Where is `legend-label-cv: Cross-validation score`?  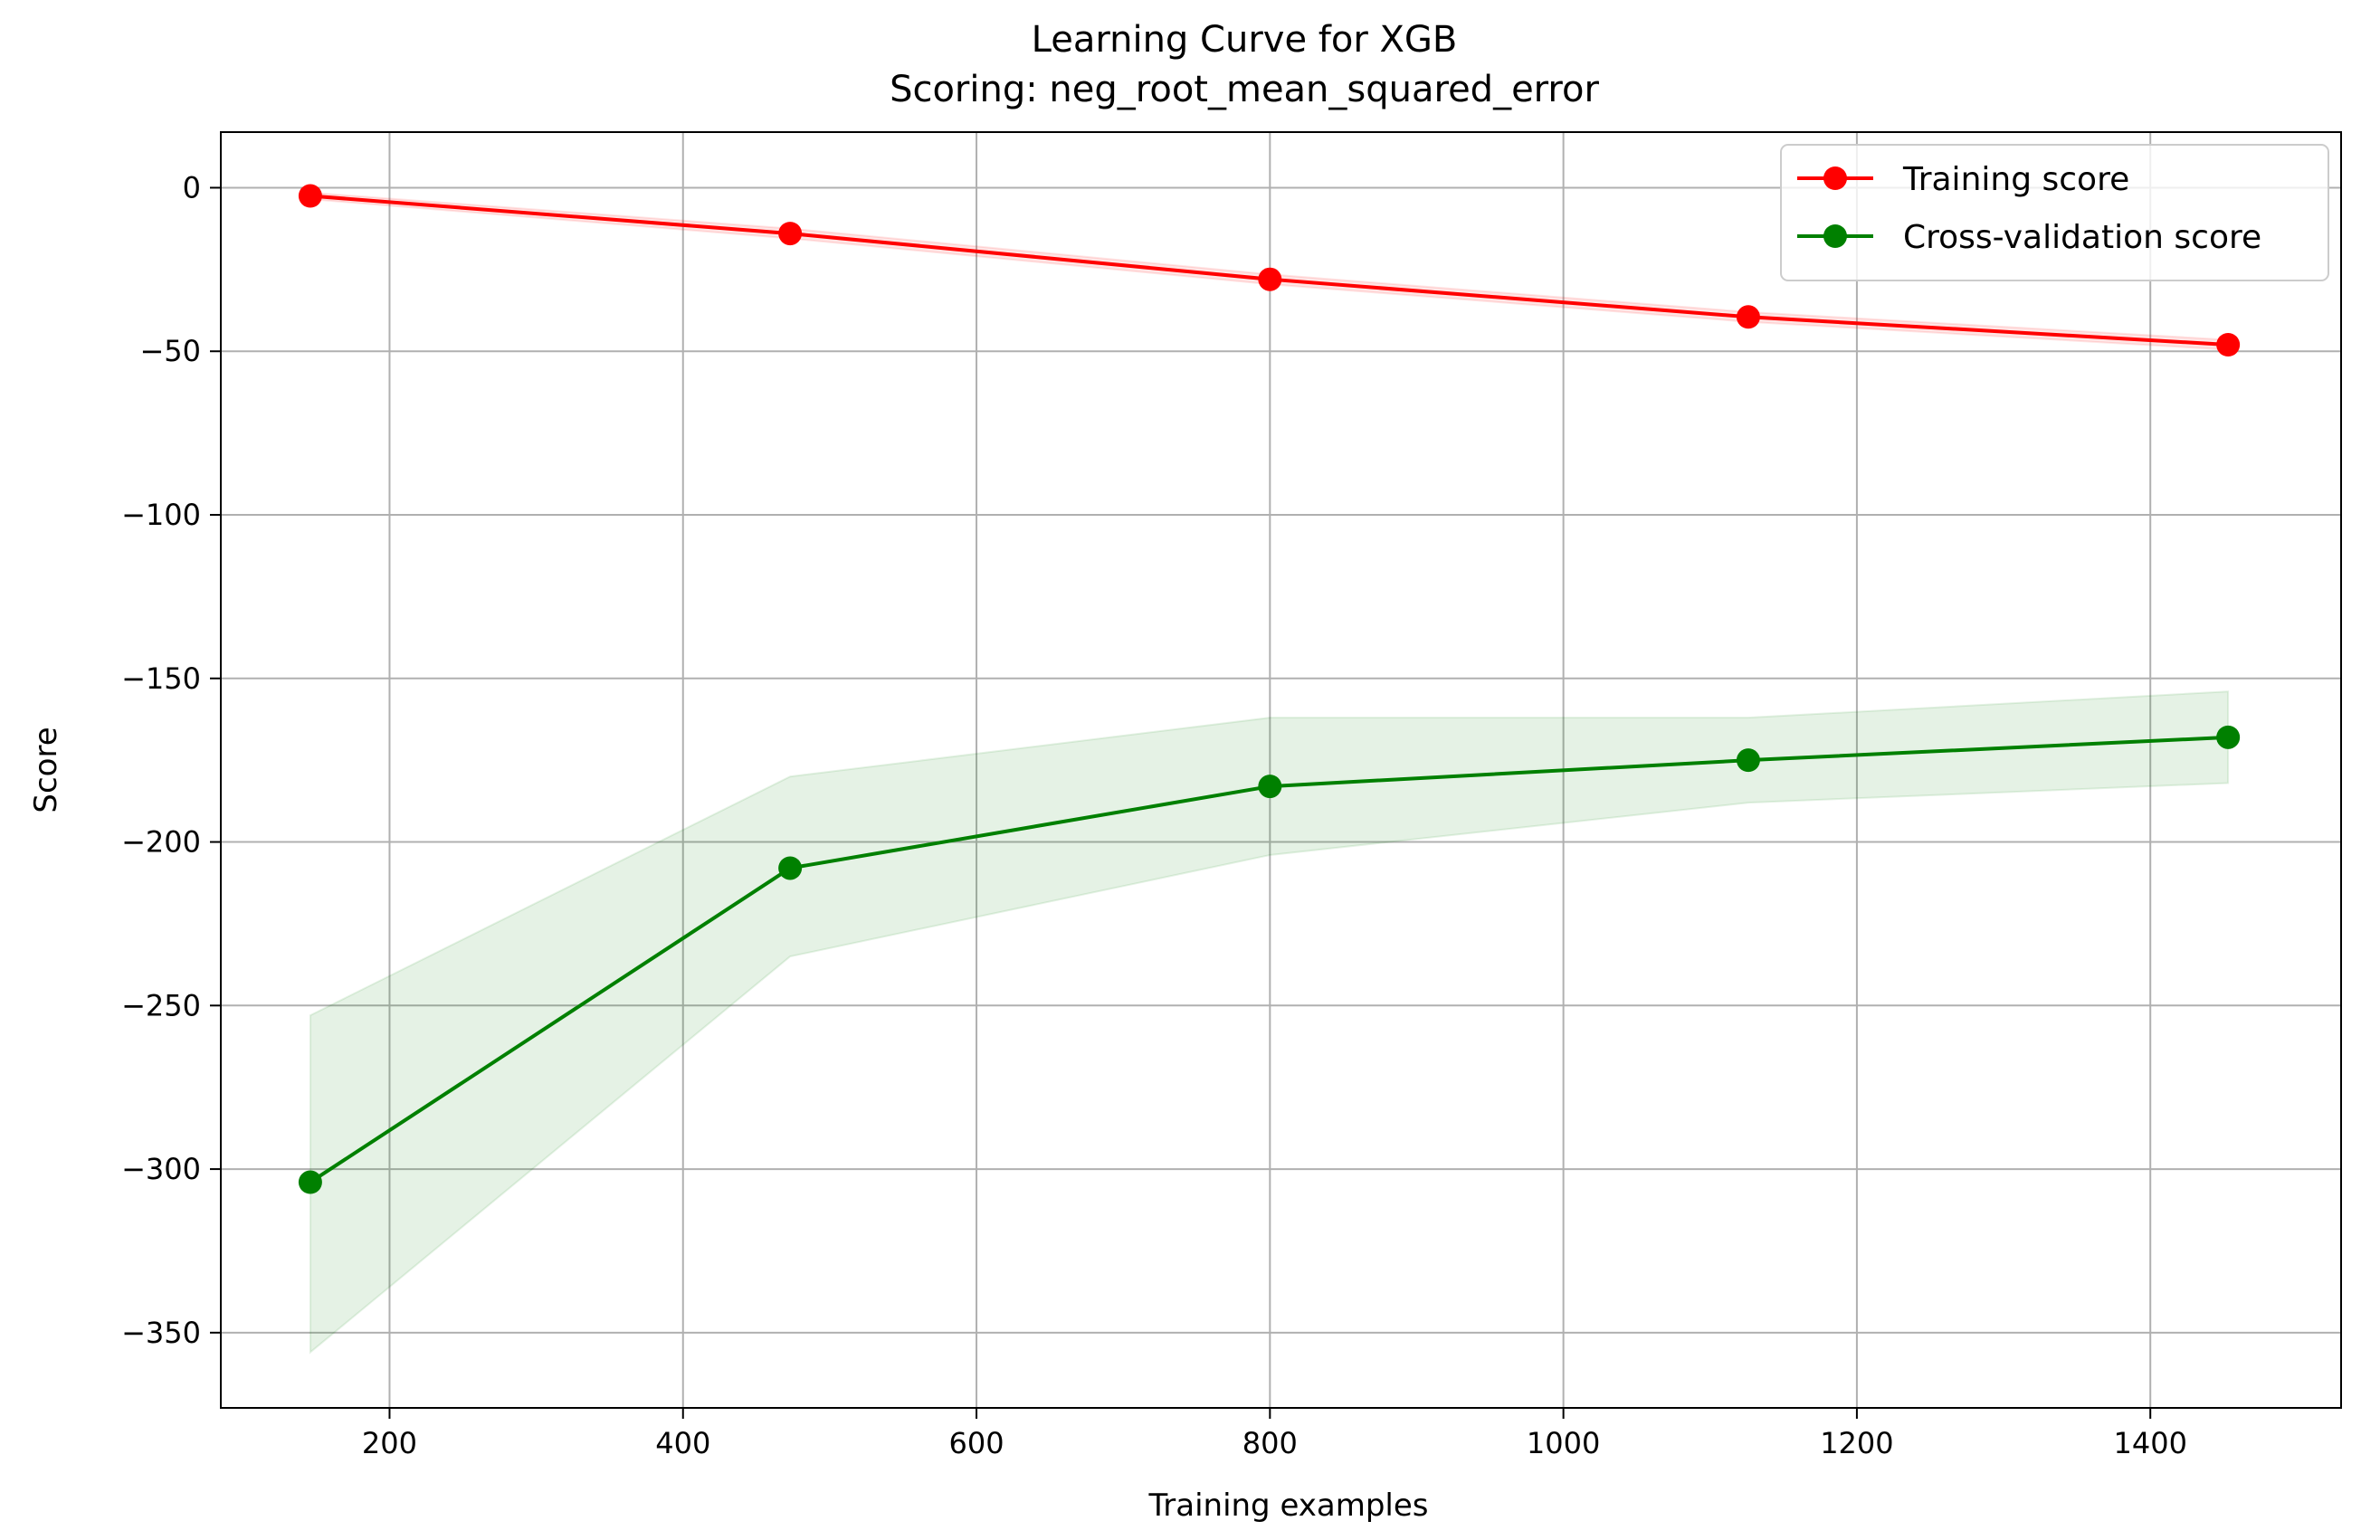
legend-label-cv: Cross-validation score is located at coordinates (2082, 237).